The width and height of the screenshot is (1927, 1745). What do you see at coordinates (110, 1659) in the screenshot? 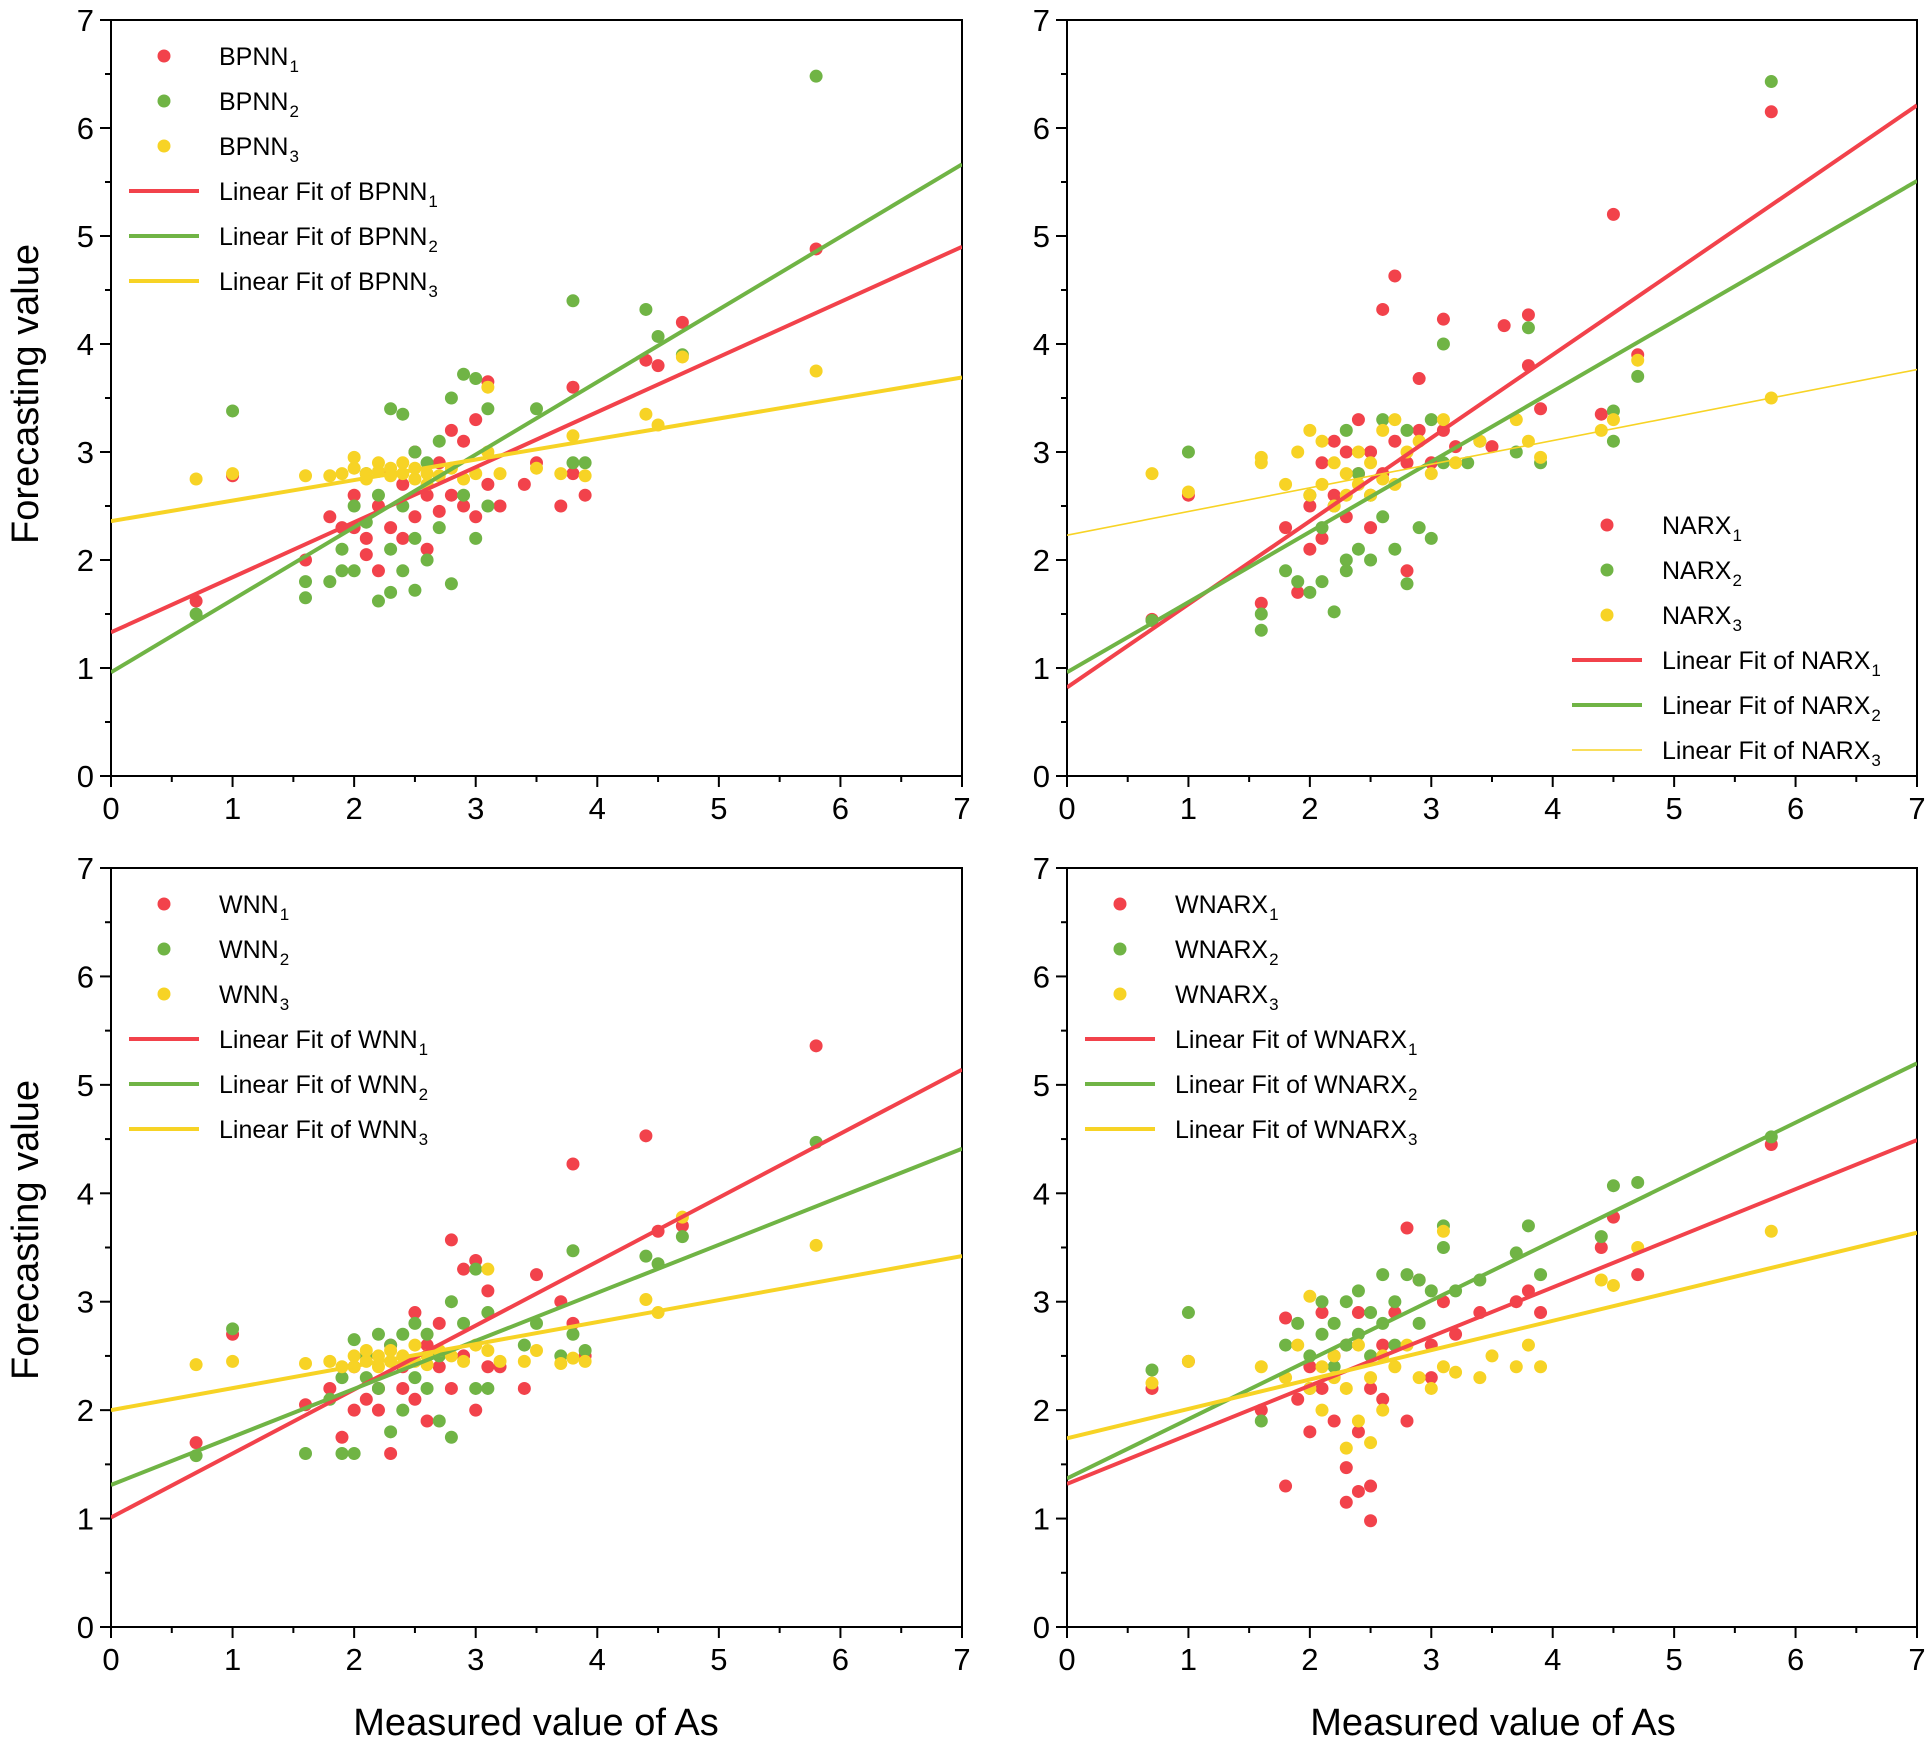
I see `x-tick-label: 0` at bounding box center [110, 1659].